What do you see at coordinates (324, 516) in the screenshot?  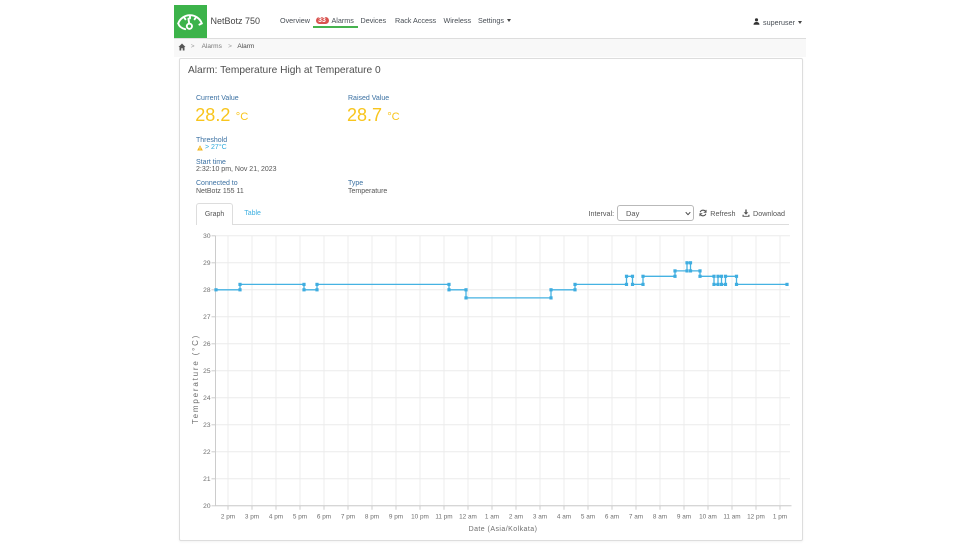 I see `svg-text: 6 pm` at bounding box center [324, 516].